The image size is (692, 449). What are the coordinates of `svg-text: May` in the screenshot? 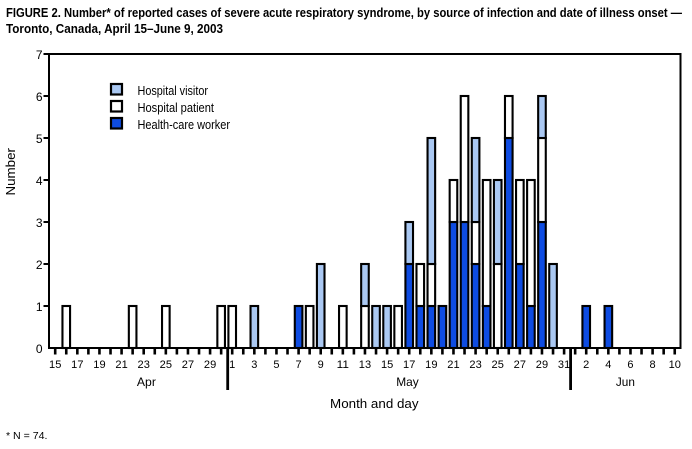 It's located at (407, 382).